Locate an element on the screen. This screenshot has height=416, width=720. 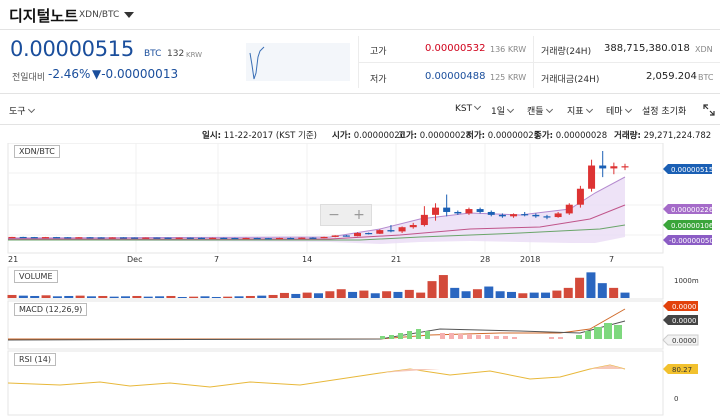
macd-tags: 0.0000 0.0000 0.0000 is located at coordinates (680, 323).